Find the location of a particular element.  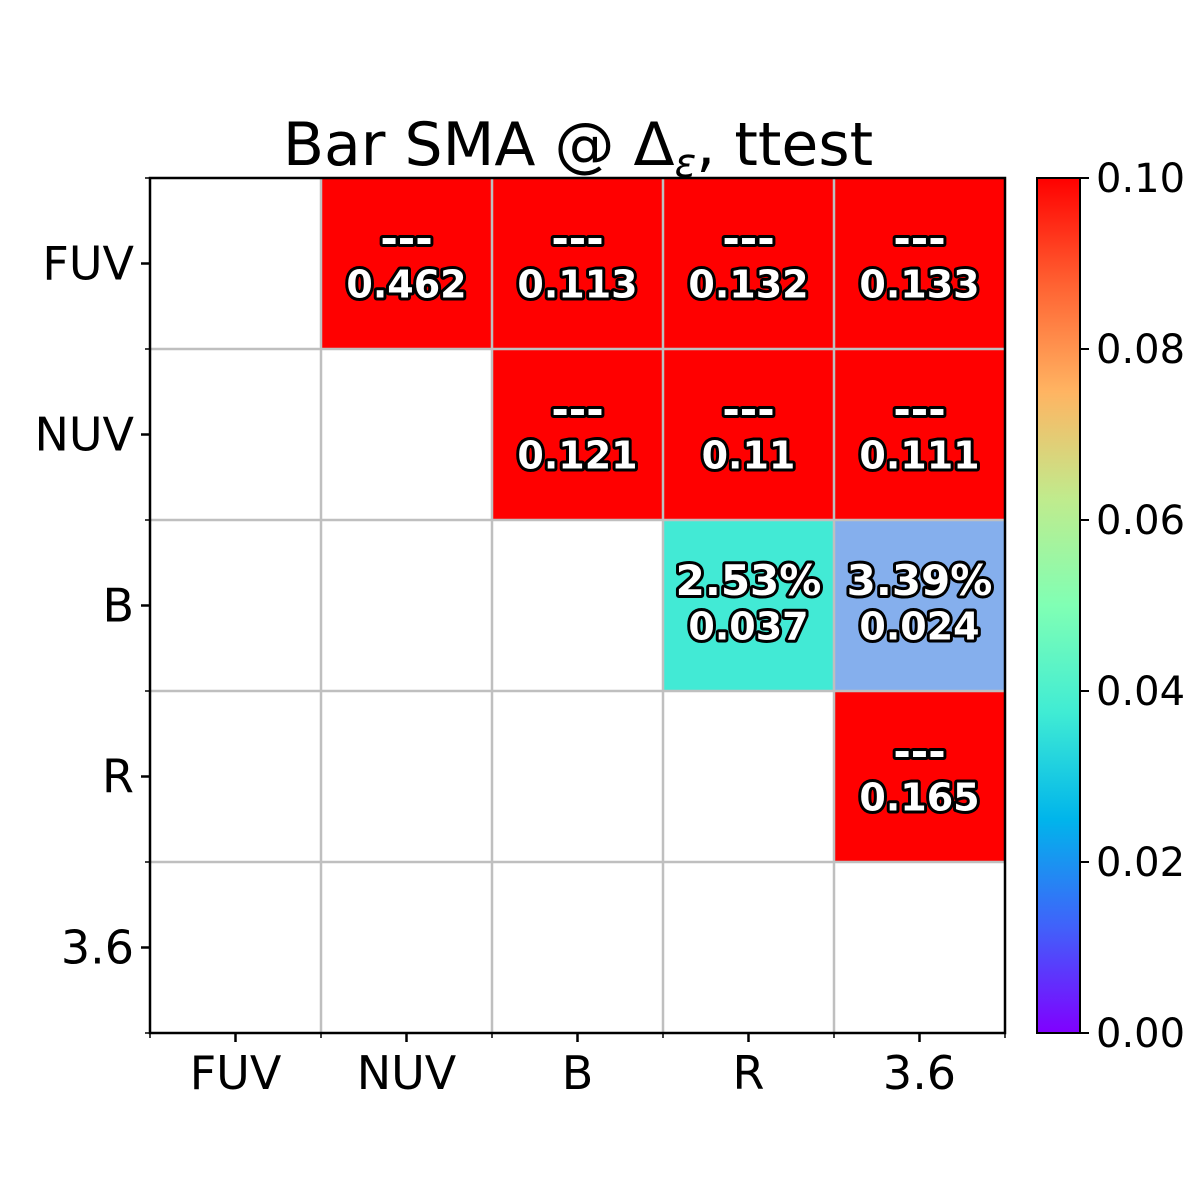

colorbar-tick-label: 0.00 is located at coordinates (1140, 1034).